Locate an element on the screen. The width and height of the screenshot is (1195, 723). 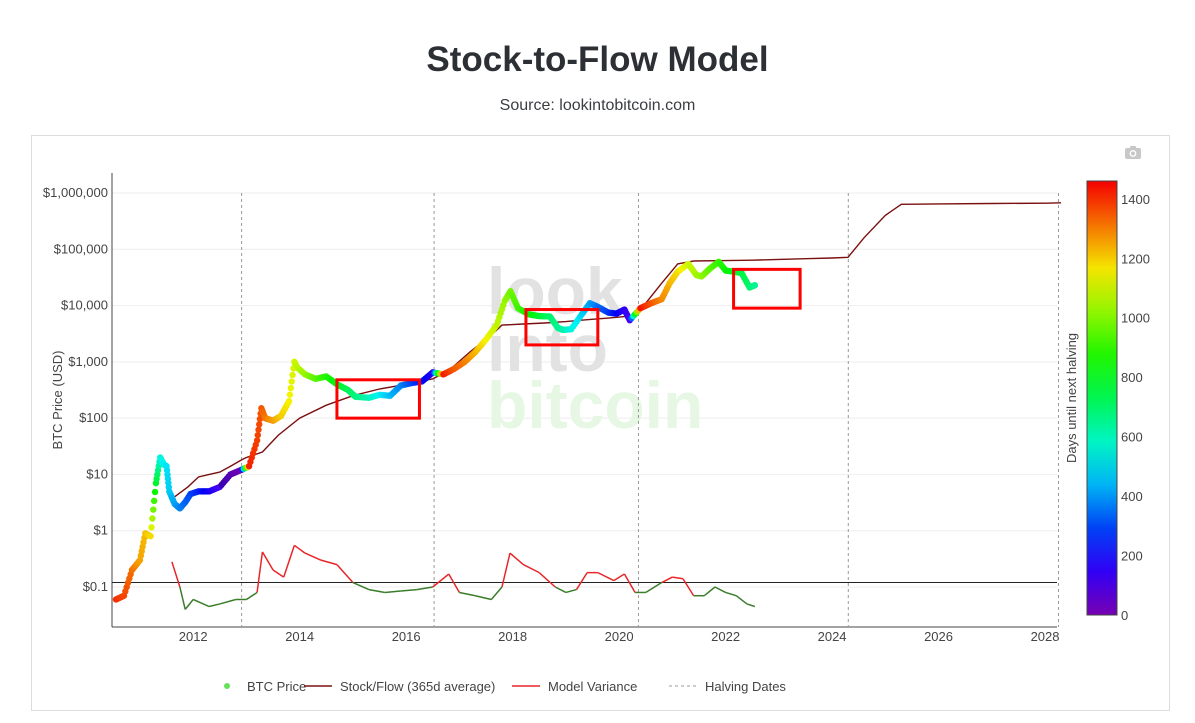
legend-label: Halving Dates is located at coordinates (745, 686).